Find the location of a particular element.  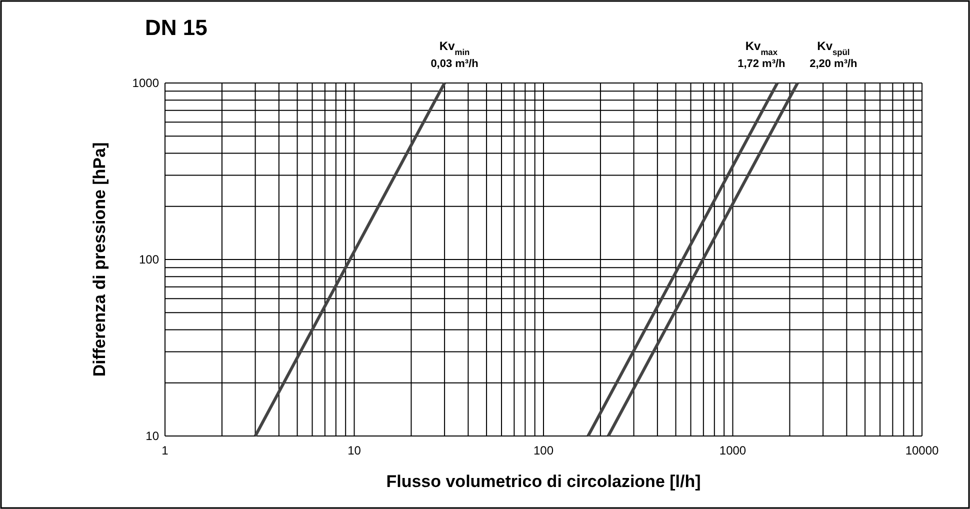

x-axis-title: Flusso volumetrico di circolazione [l/h] is located at coordinates (543, 481).